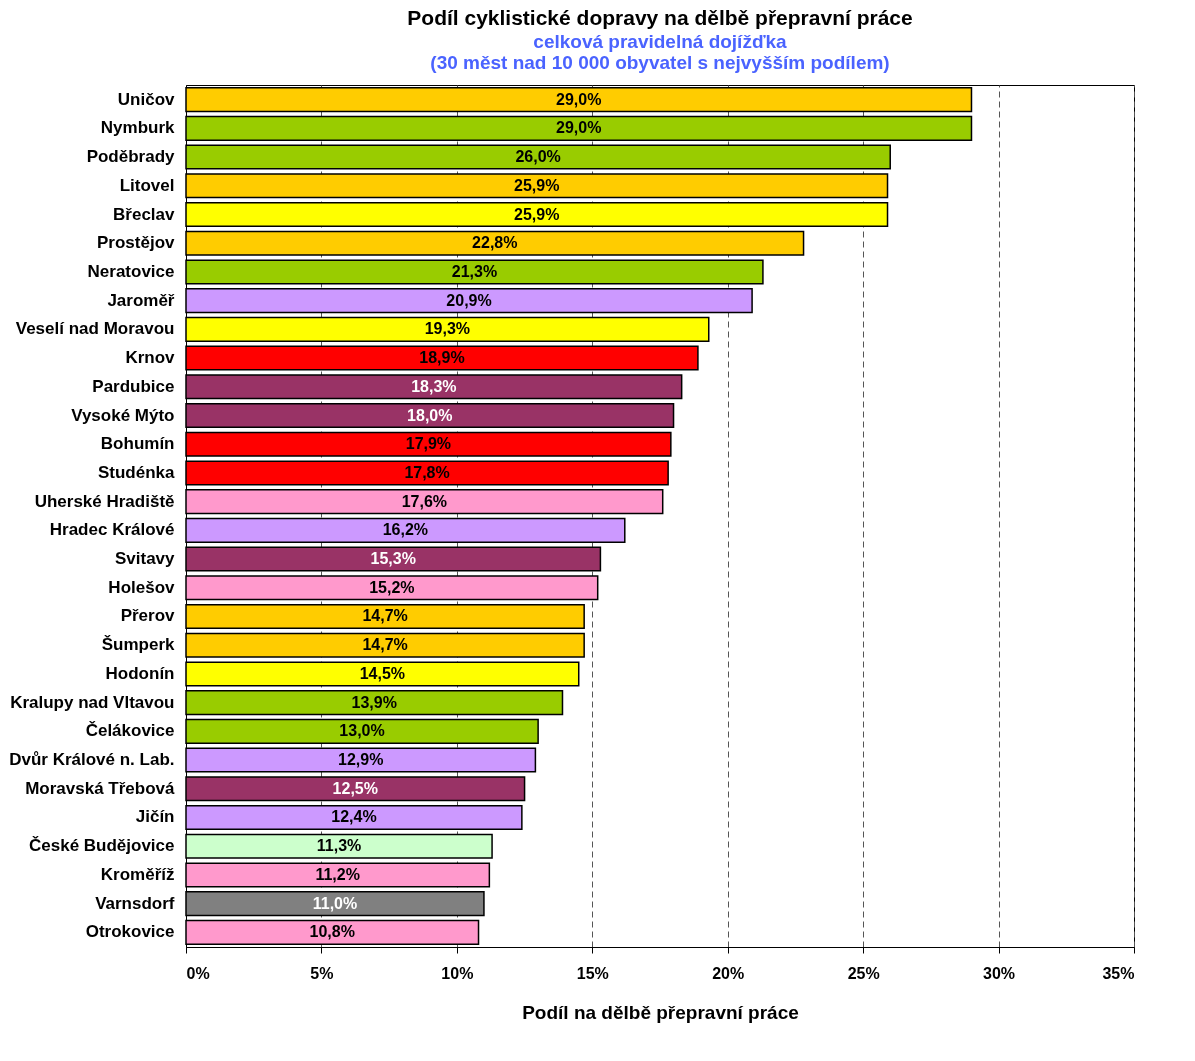  I want to click on y-tick-label: Varnsdorf, so click(135, 903).